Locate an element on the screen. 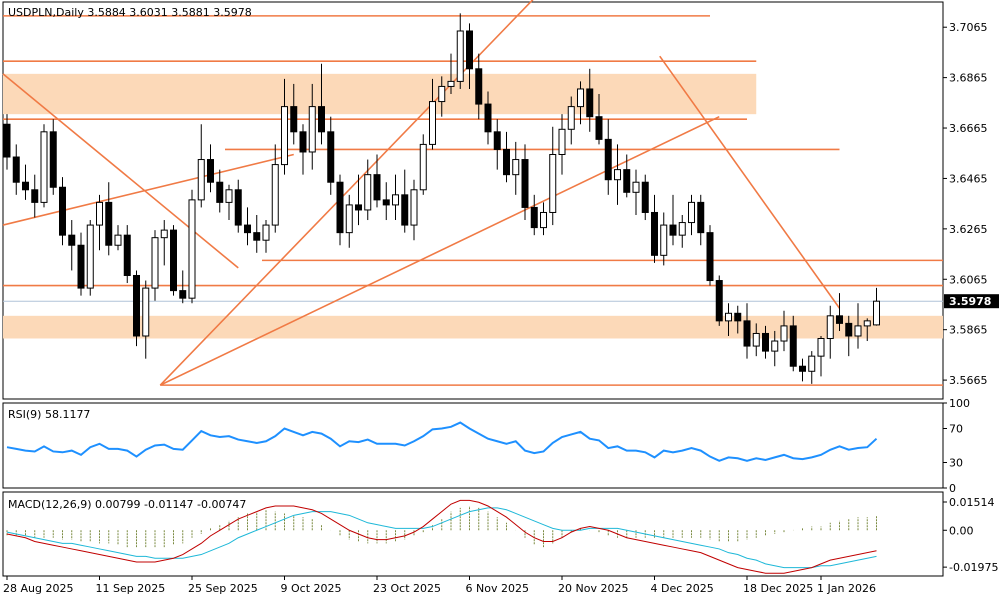  macd-main-line is located at coordinates (441, 536).